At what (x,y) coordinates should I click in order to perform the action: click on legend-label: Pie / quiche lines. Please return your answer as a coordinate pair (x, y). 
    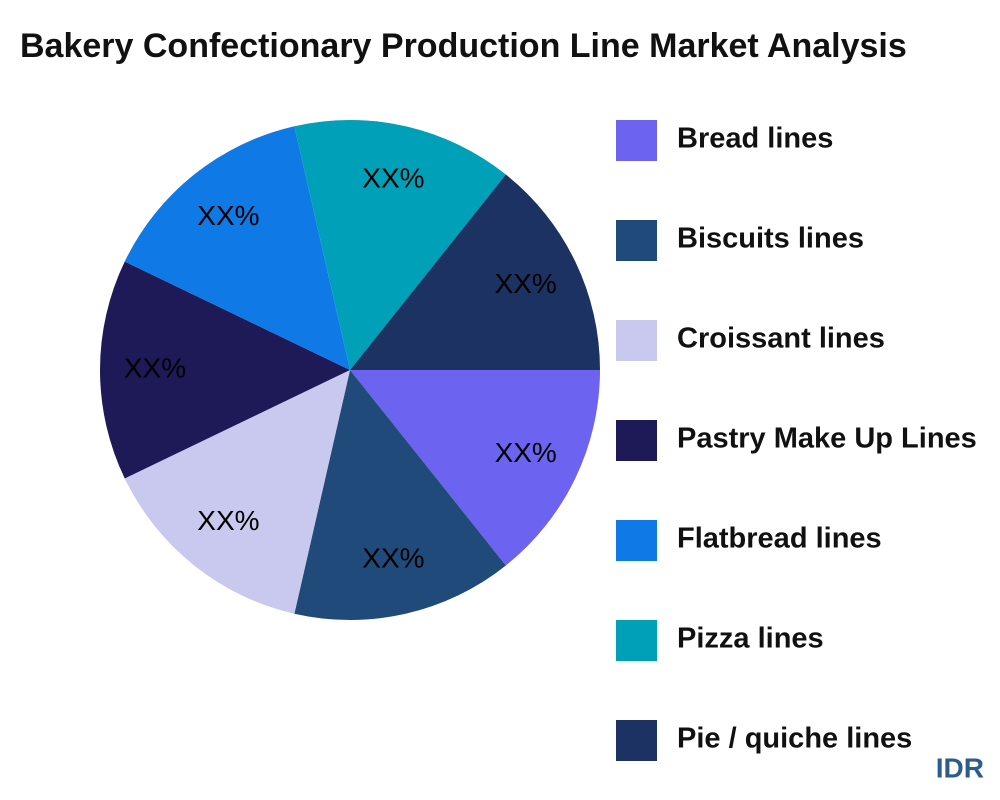
    Looking at the image, I should click on (794, 739).